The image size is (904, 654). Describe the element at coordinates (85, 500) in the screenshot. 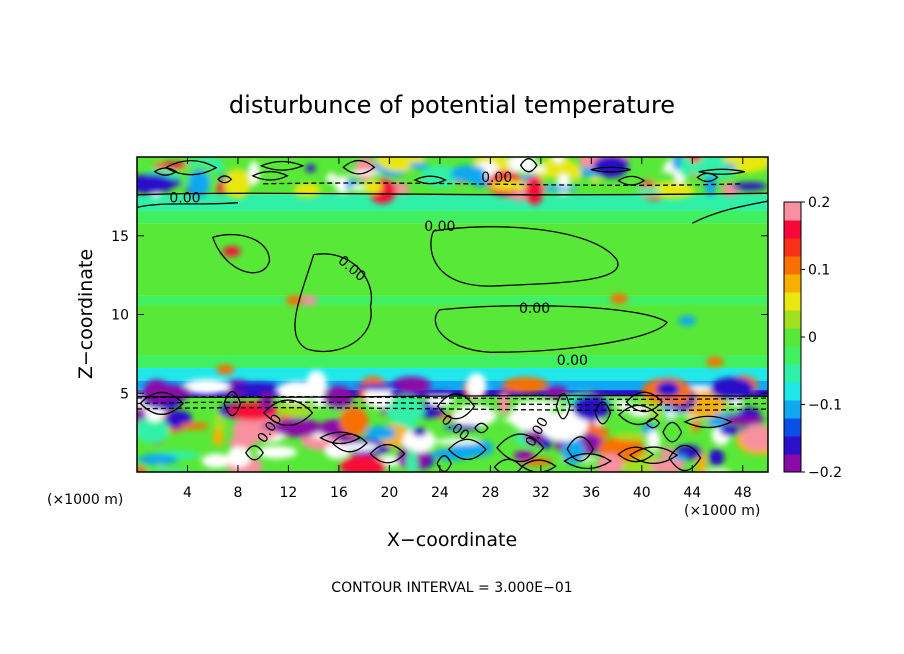

I see `x-unit-left: (×1000 m)` at that location.